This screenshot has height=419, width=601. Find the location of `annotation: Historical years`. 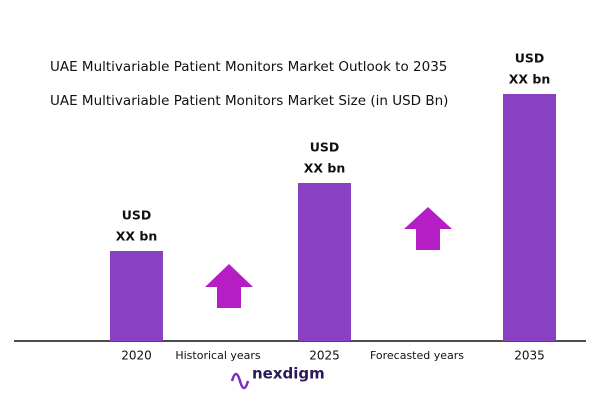

annotation: Historical years is located at coordinates (218, 355).